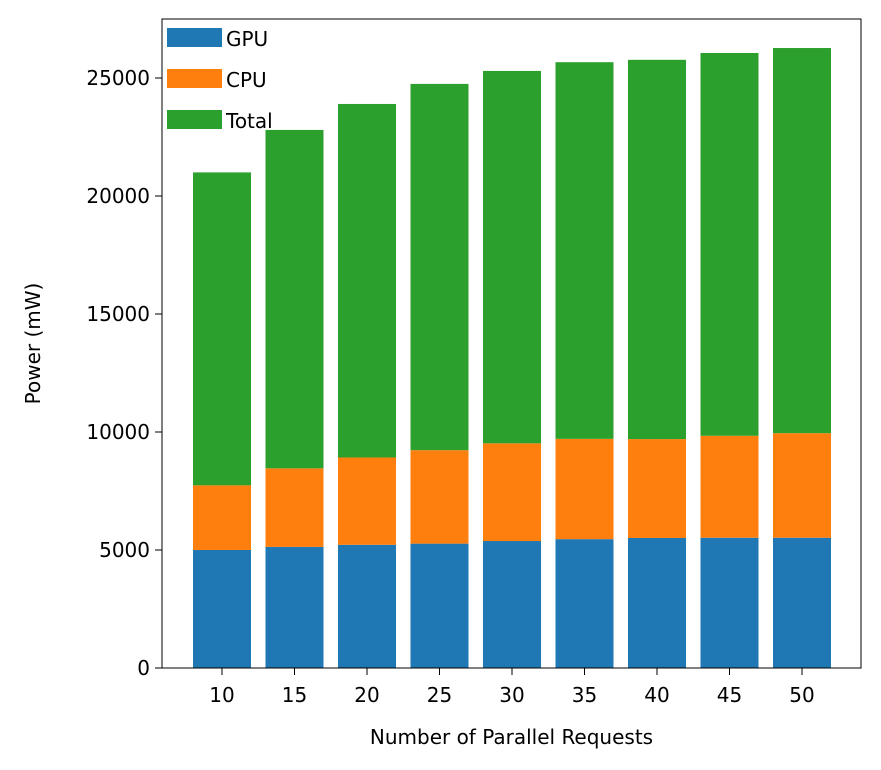 The image size is (881, 770). Describe the element at coordinates (118, 432) in the screenshot. I see `y-tick-label: 10000` at that location.